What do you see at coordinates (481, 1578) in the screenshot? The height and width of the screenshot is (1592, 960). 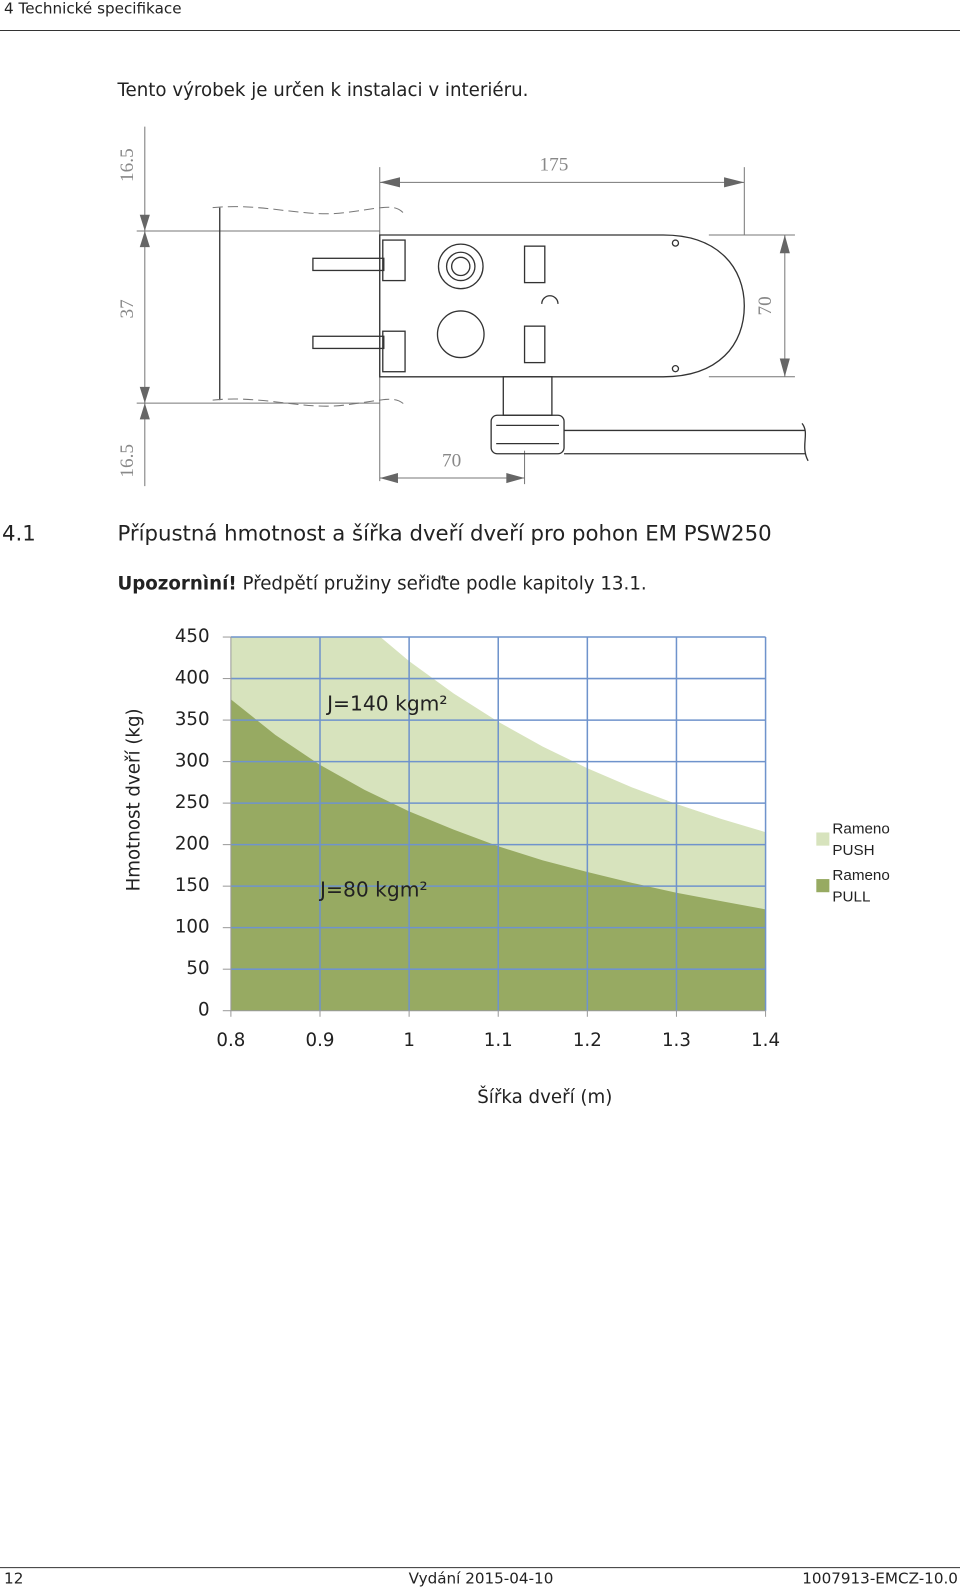 I see `footer-issue: Vydání 2015-04-10` at bounding box center [481, 1578].